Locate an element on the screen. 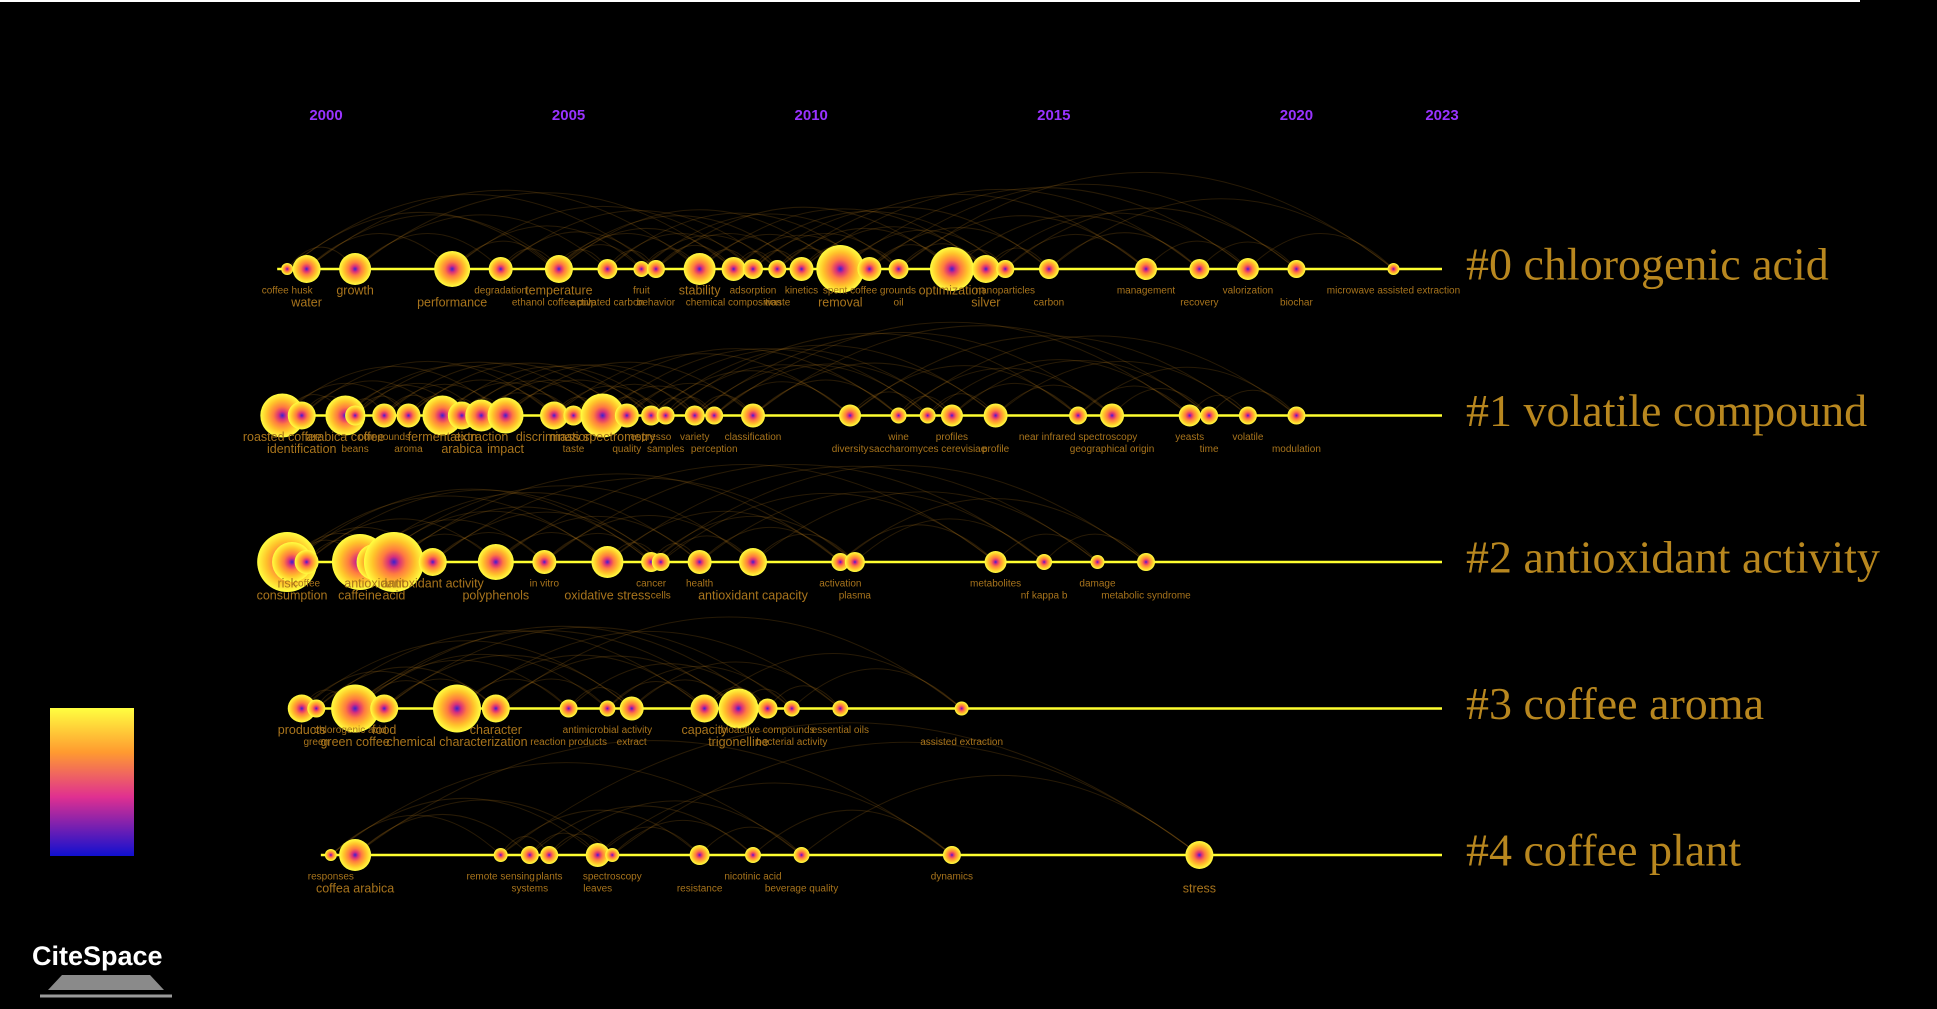  keyword-label: trigonelline is located at coordinates (738, 742).